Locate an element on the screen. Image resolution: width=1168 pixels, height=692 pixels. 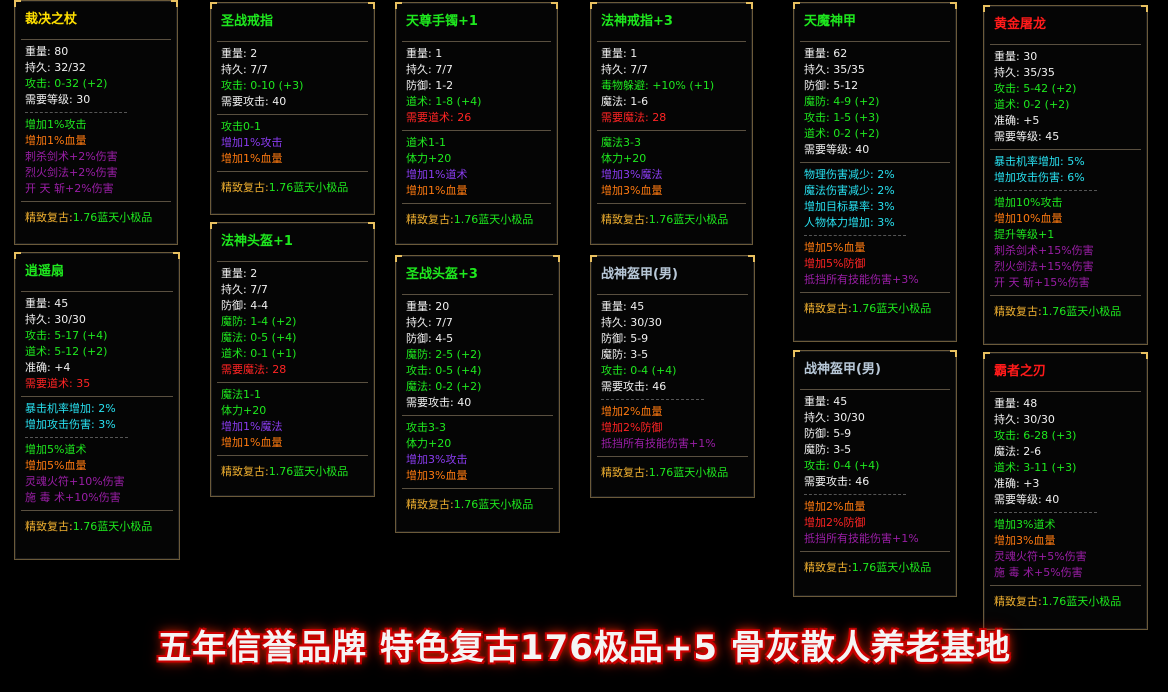
item-stat: 刺杀剑术+15%伤害 is located at coordinates (1044, 250).